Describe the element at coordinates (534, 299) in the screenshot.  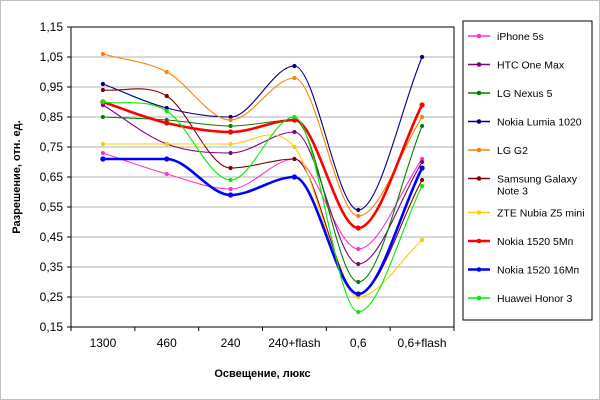
I see `legend-label: Huawei Honor 3` at that location.